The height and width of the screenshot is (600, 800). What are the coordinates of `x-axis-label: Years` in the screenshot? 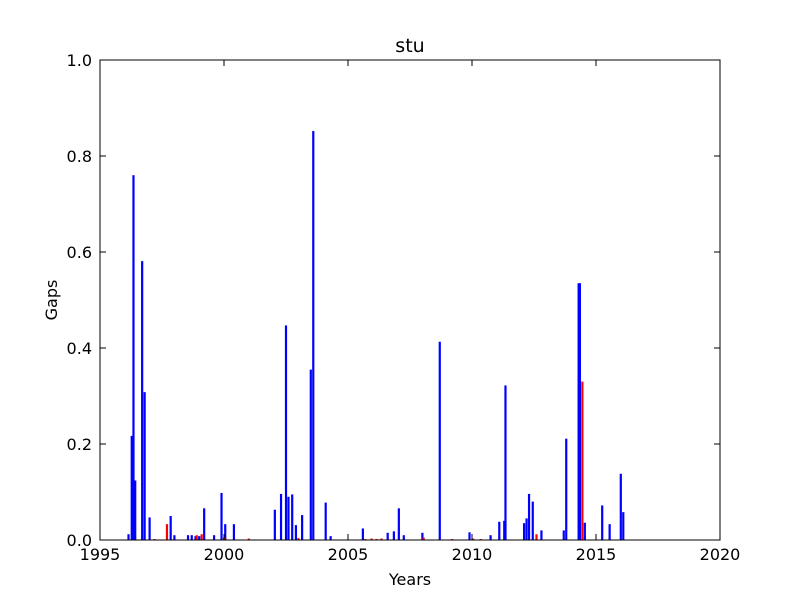 It's located at (409, 579).